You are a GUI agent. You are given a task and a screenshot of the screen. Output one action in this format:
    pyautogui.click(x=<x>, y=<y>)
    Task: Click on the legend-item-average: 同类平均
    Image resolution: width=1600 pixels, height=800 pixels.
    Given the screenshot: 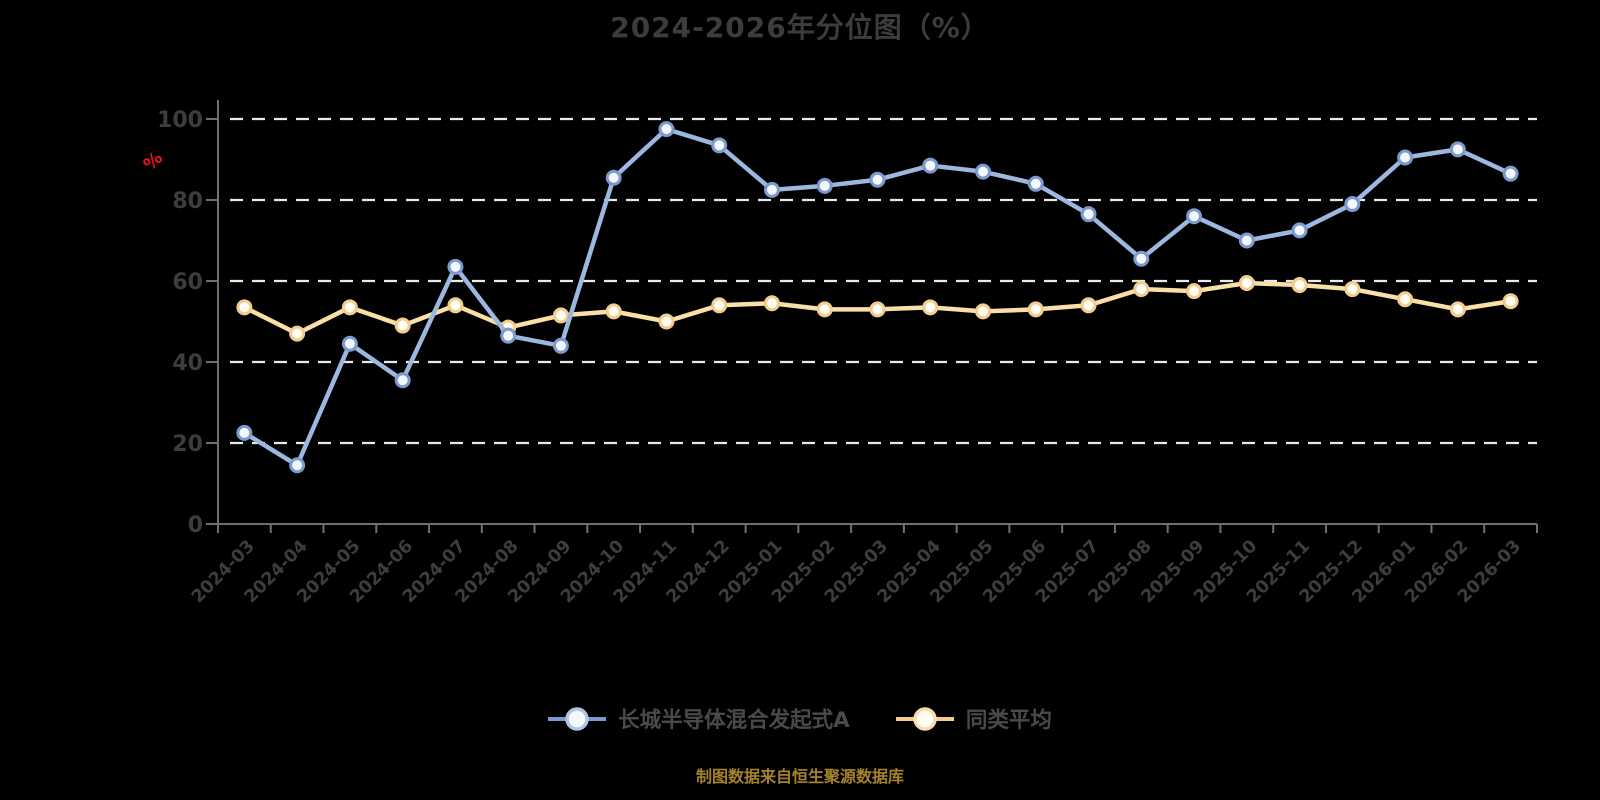 What is the action you would take?
    pyautogui.click(x=973, y=718)
    